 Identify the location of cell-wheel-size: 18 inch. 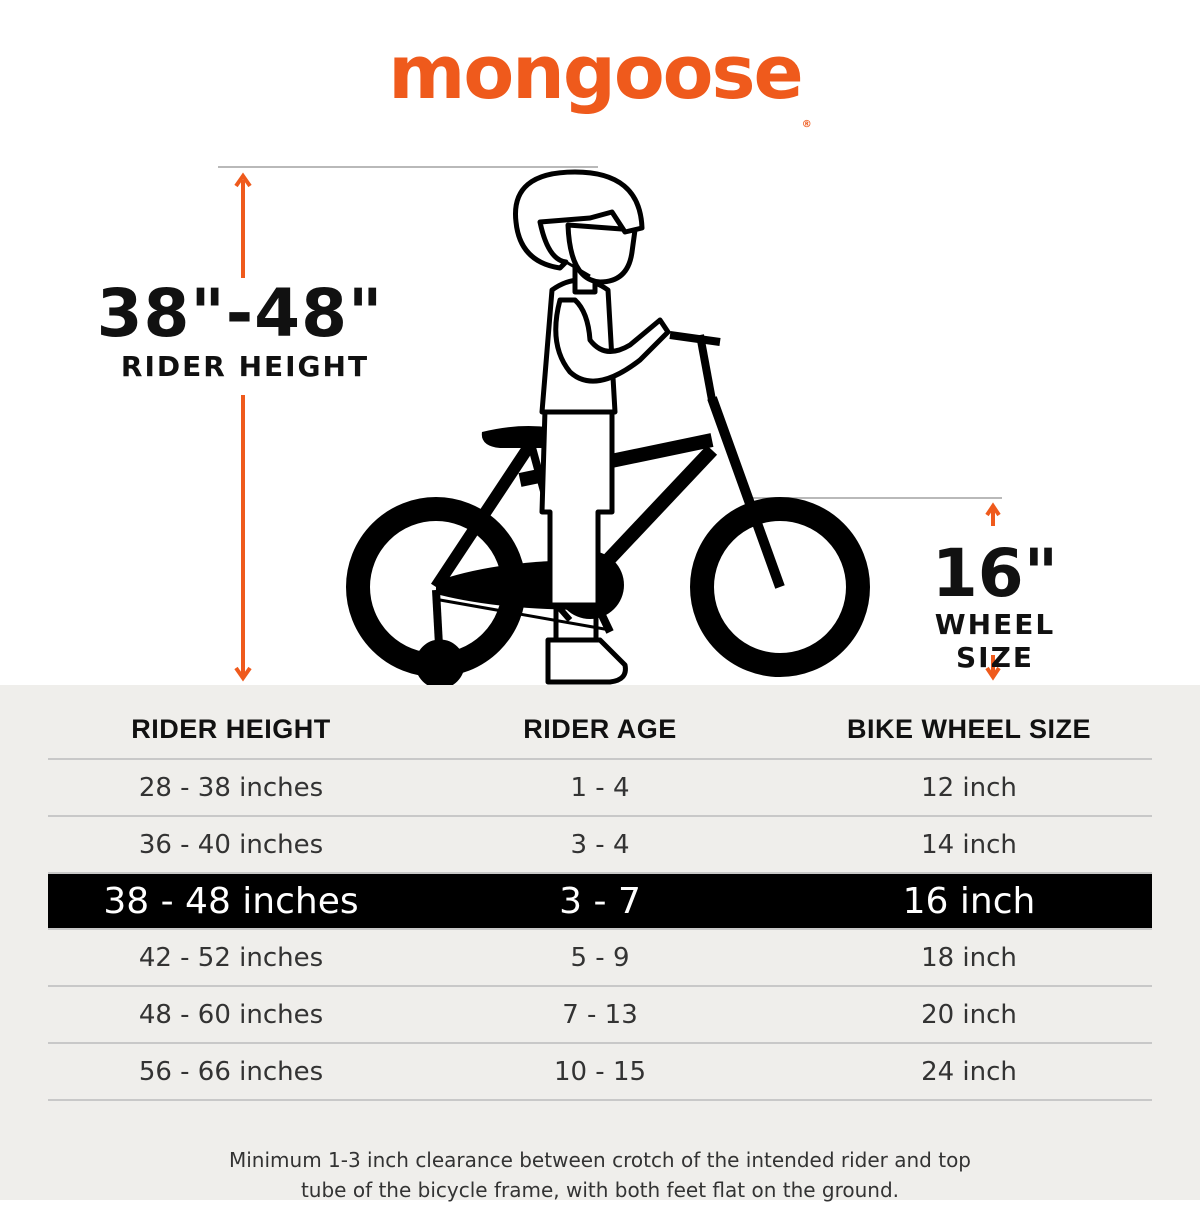
(969, 957).